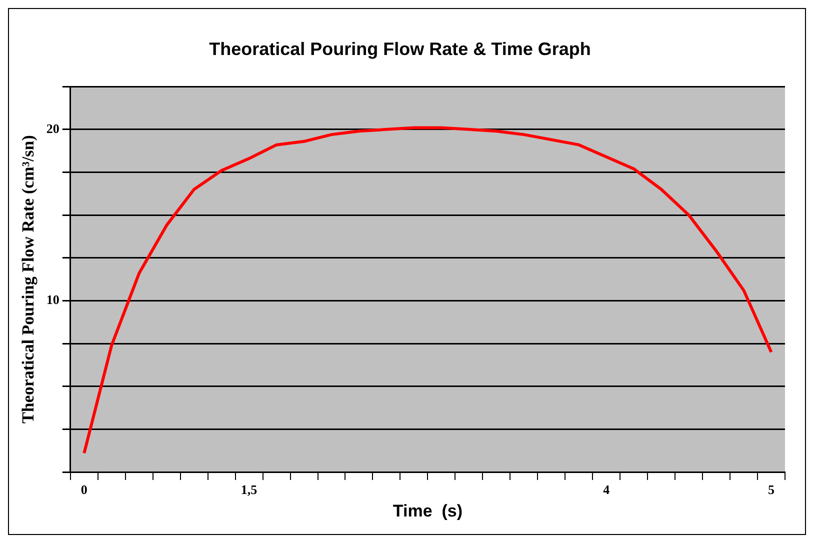  I want to click on x-axis-title: Time (s), so click(427, 510).